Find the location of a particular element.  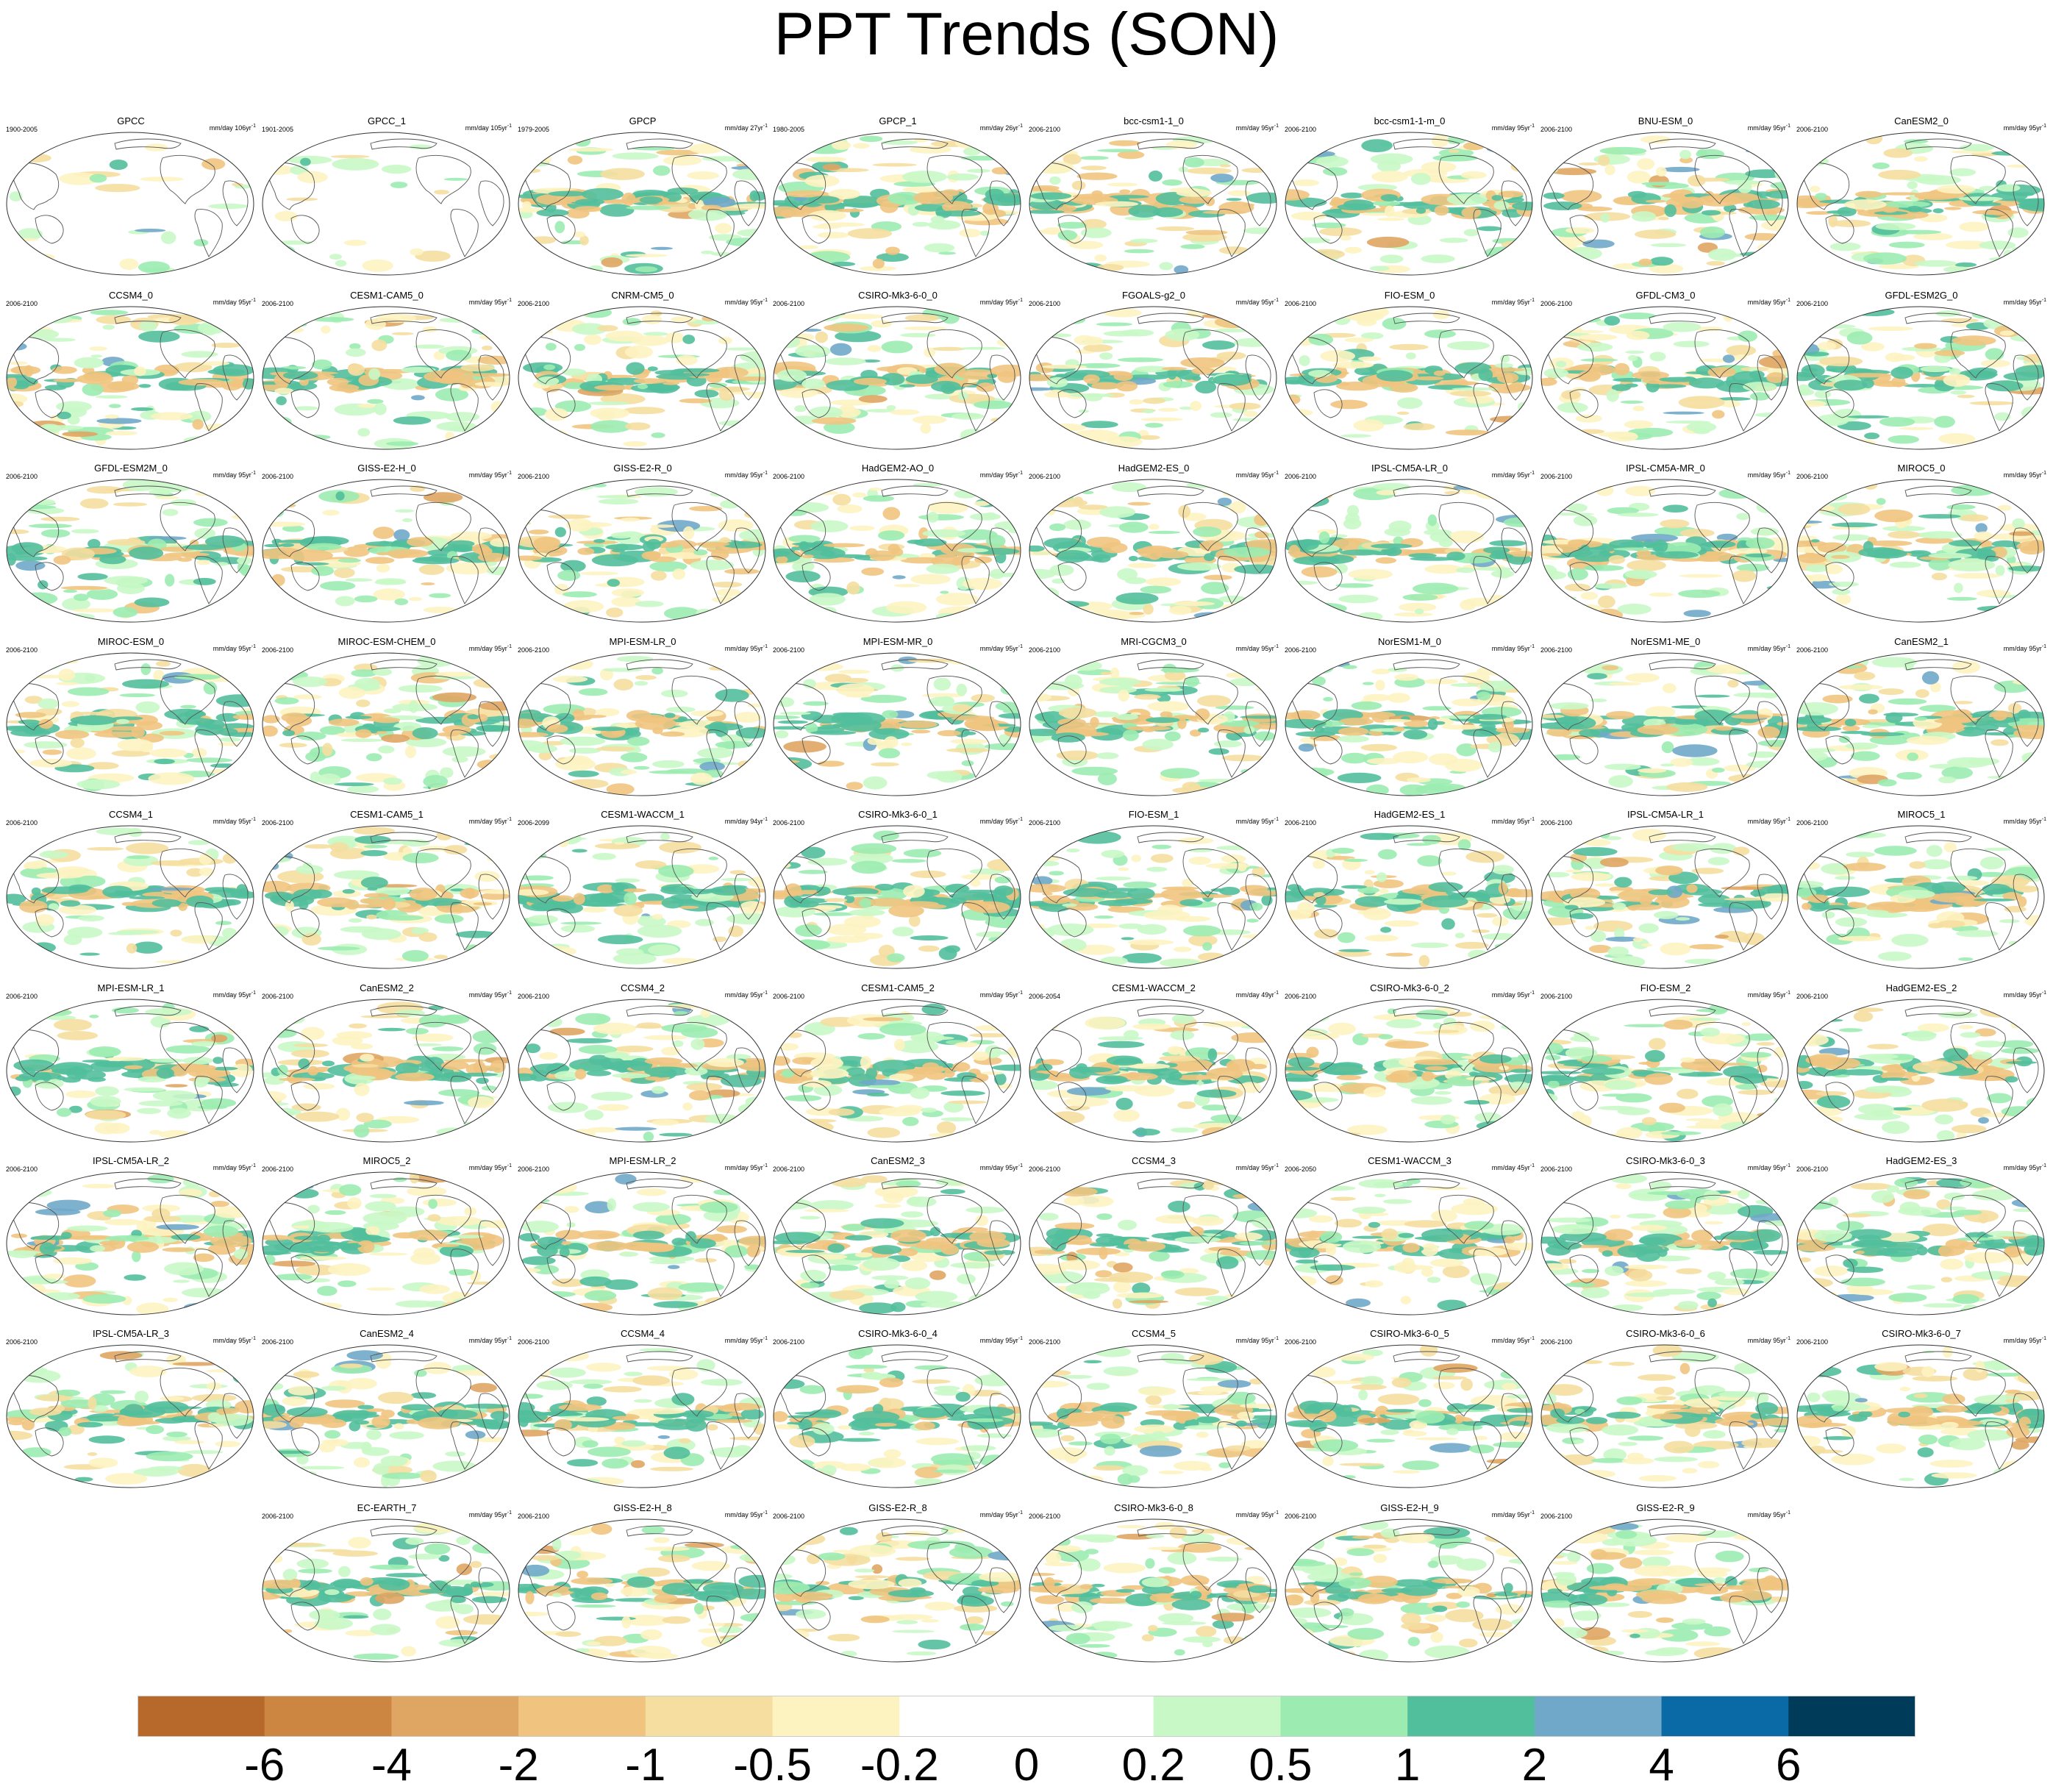

panel-period: 2006-2054 is located at coordinates (1045, 996).